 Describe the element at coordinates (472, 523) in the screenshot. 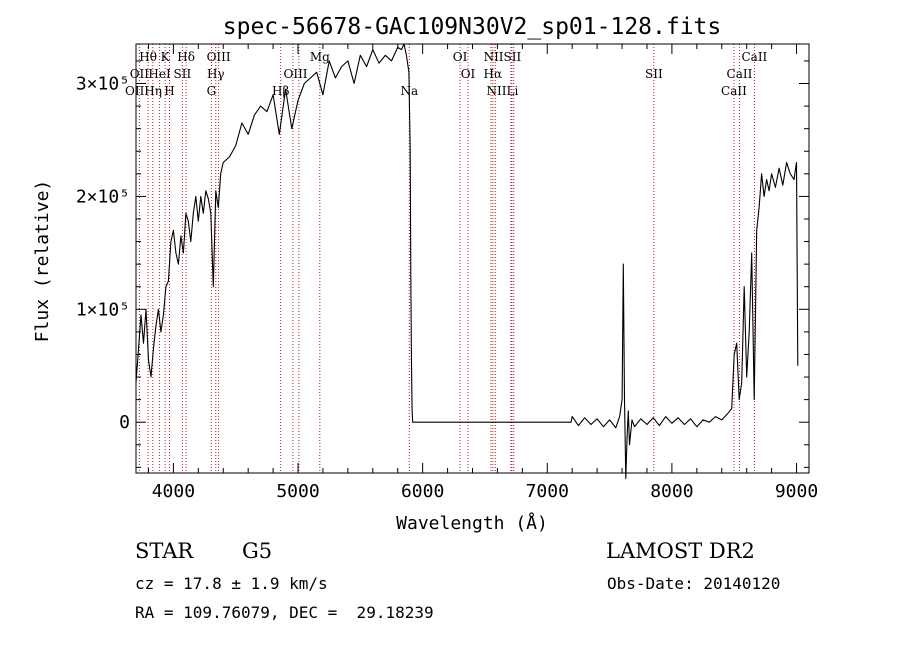

I see `x-axis-label: Wavelength (Å)` at that location.